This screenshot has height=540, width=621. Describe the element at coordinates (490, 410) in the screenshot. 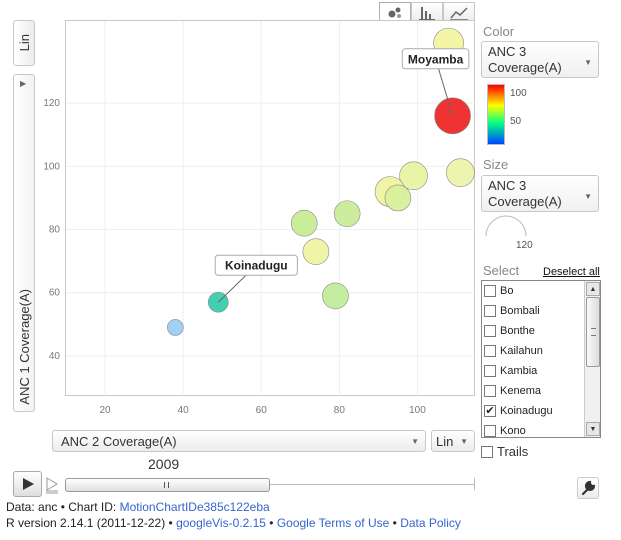

I see `checkbox: ✔` at that location.